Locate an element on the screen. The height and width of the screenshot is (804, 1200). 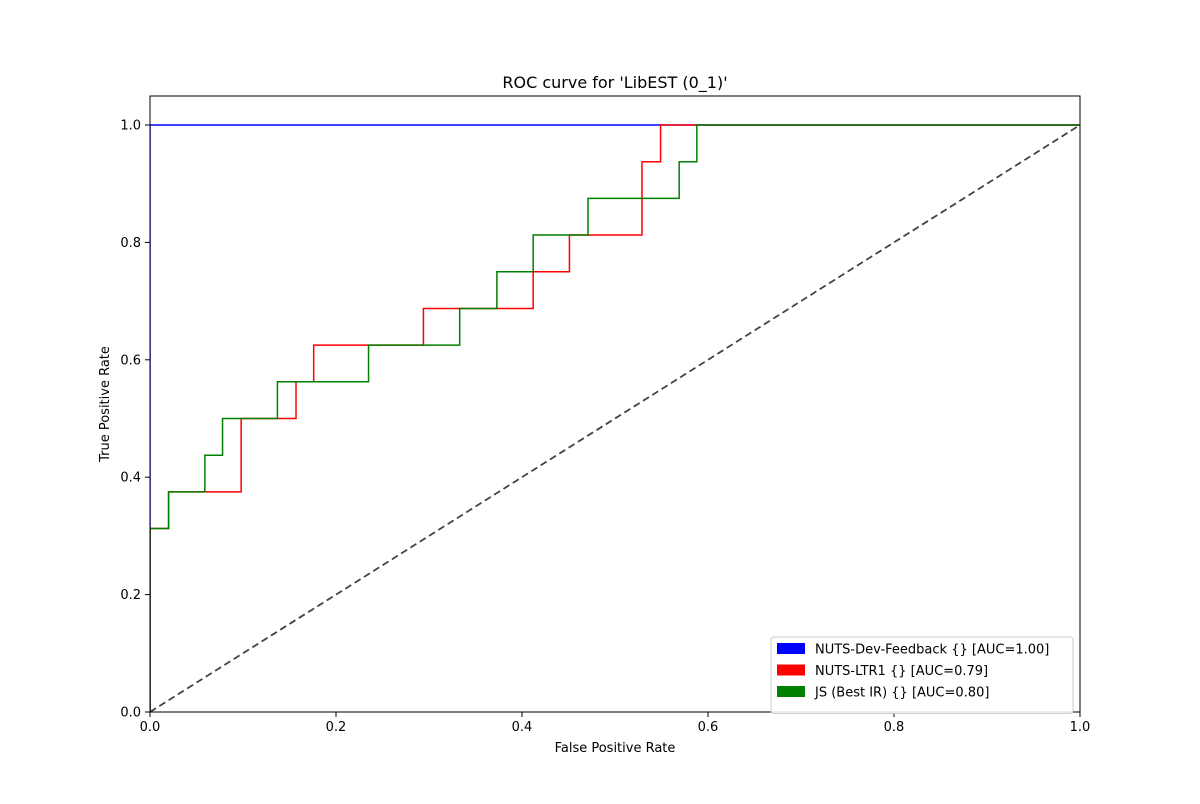
y-tick-label: 0.2 is located at coordinates (130, 595).